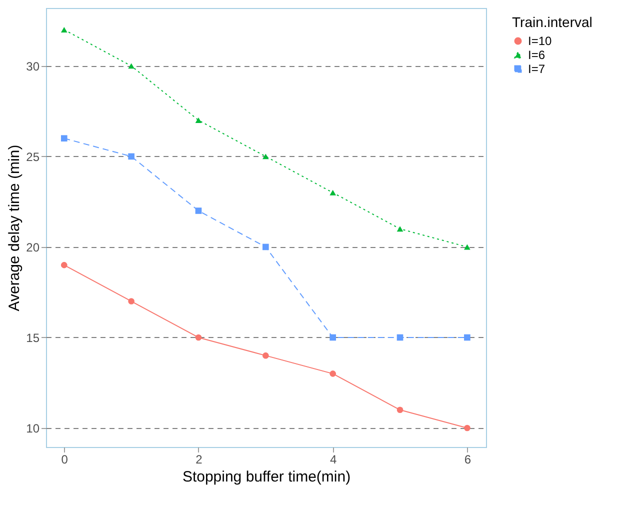 This screenshot has width=642, height=506. I want to click on legend-label: I=10, so click(540, 41).